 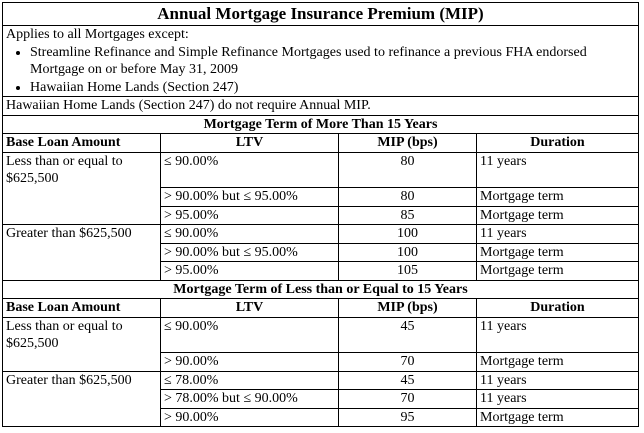 I want to click on mip-bps-cell: 105, so click(x=407, y=271).